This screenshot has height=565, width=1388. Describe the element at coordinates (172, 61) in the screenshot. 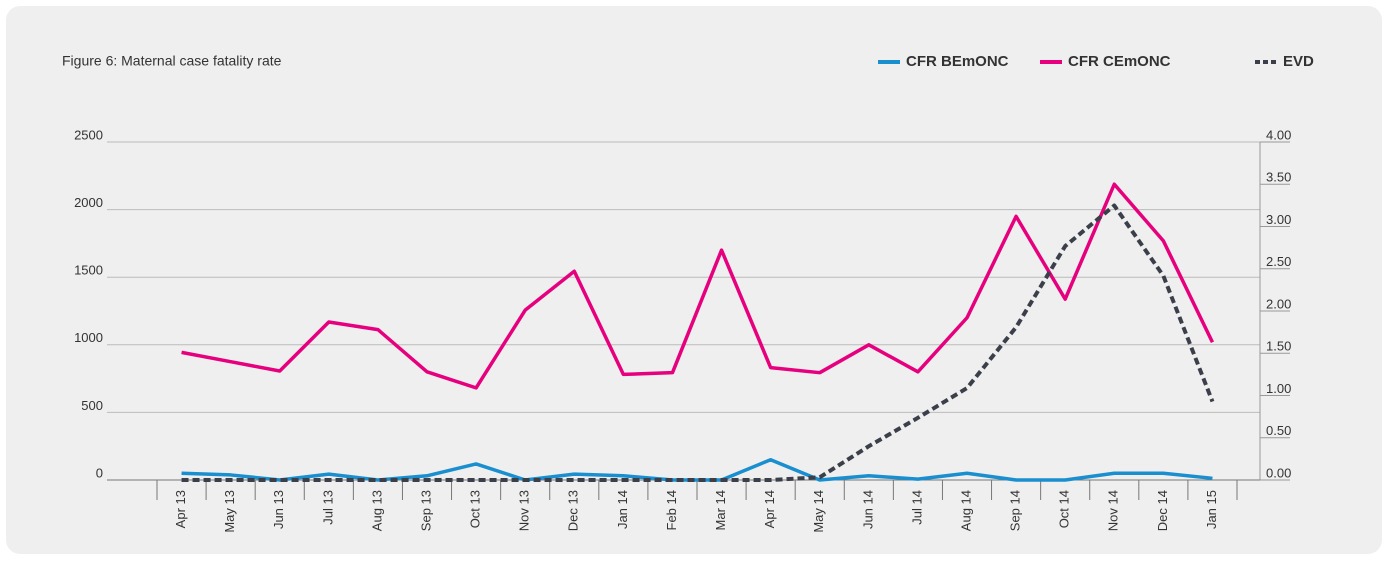

I see `chart-title: Figure 6: Maternal case fatality rate` at that location.